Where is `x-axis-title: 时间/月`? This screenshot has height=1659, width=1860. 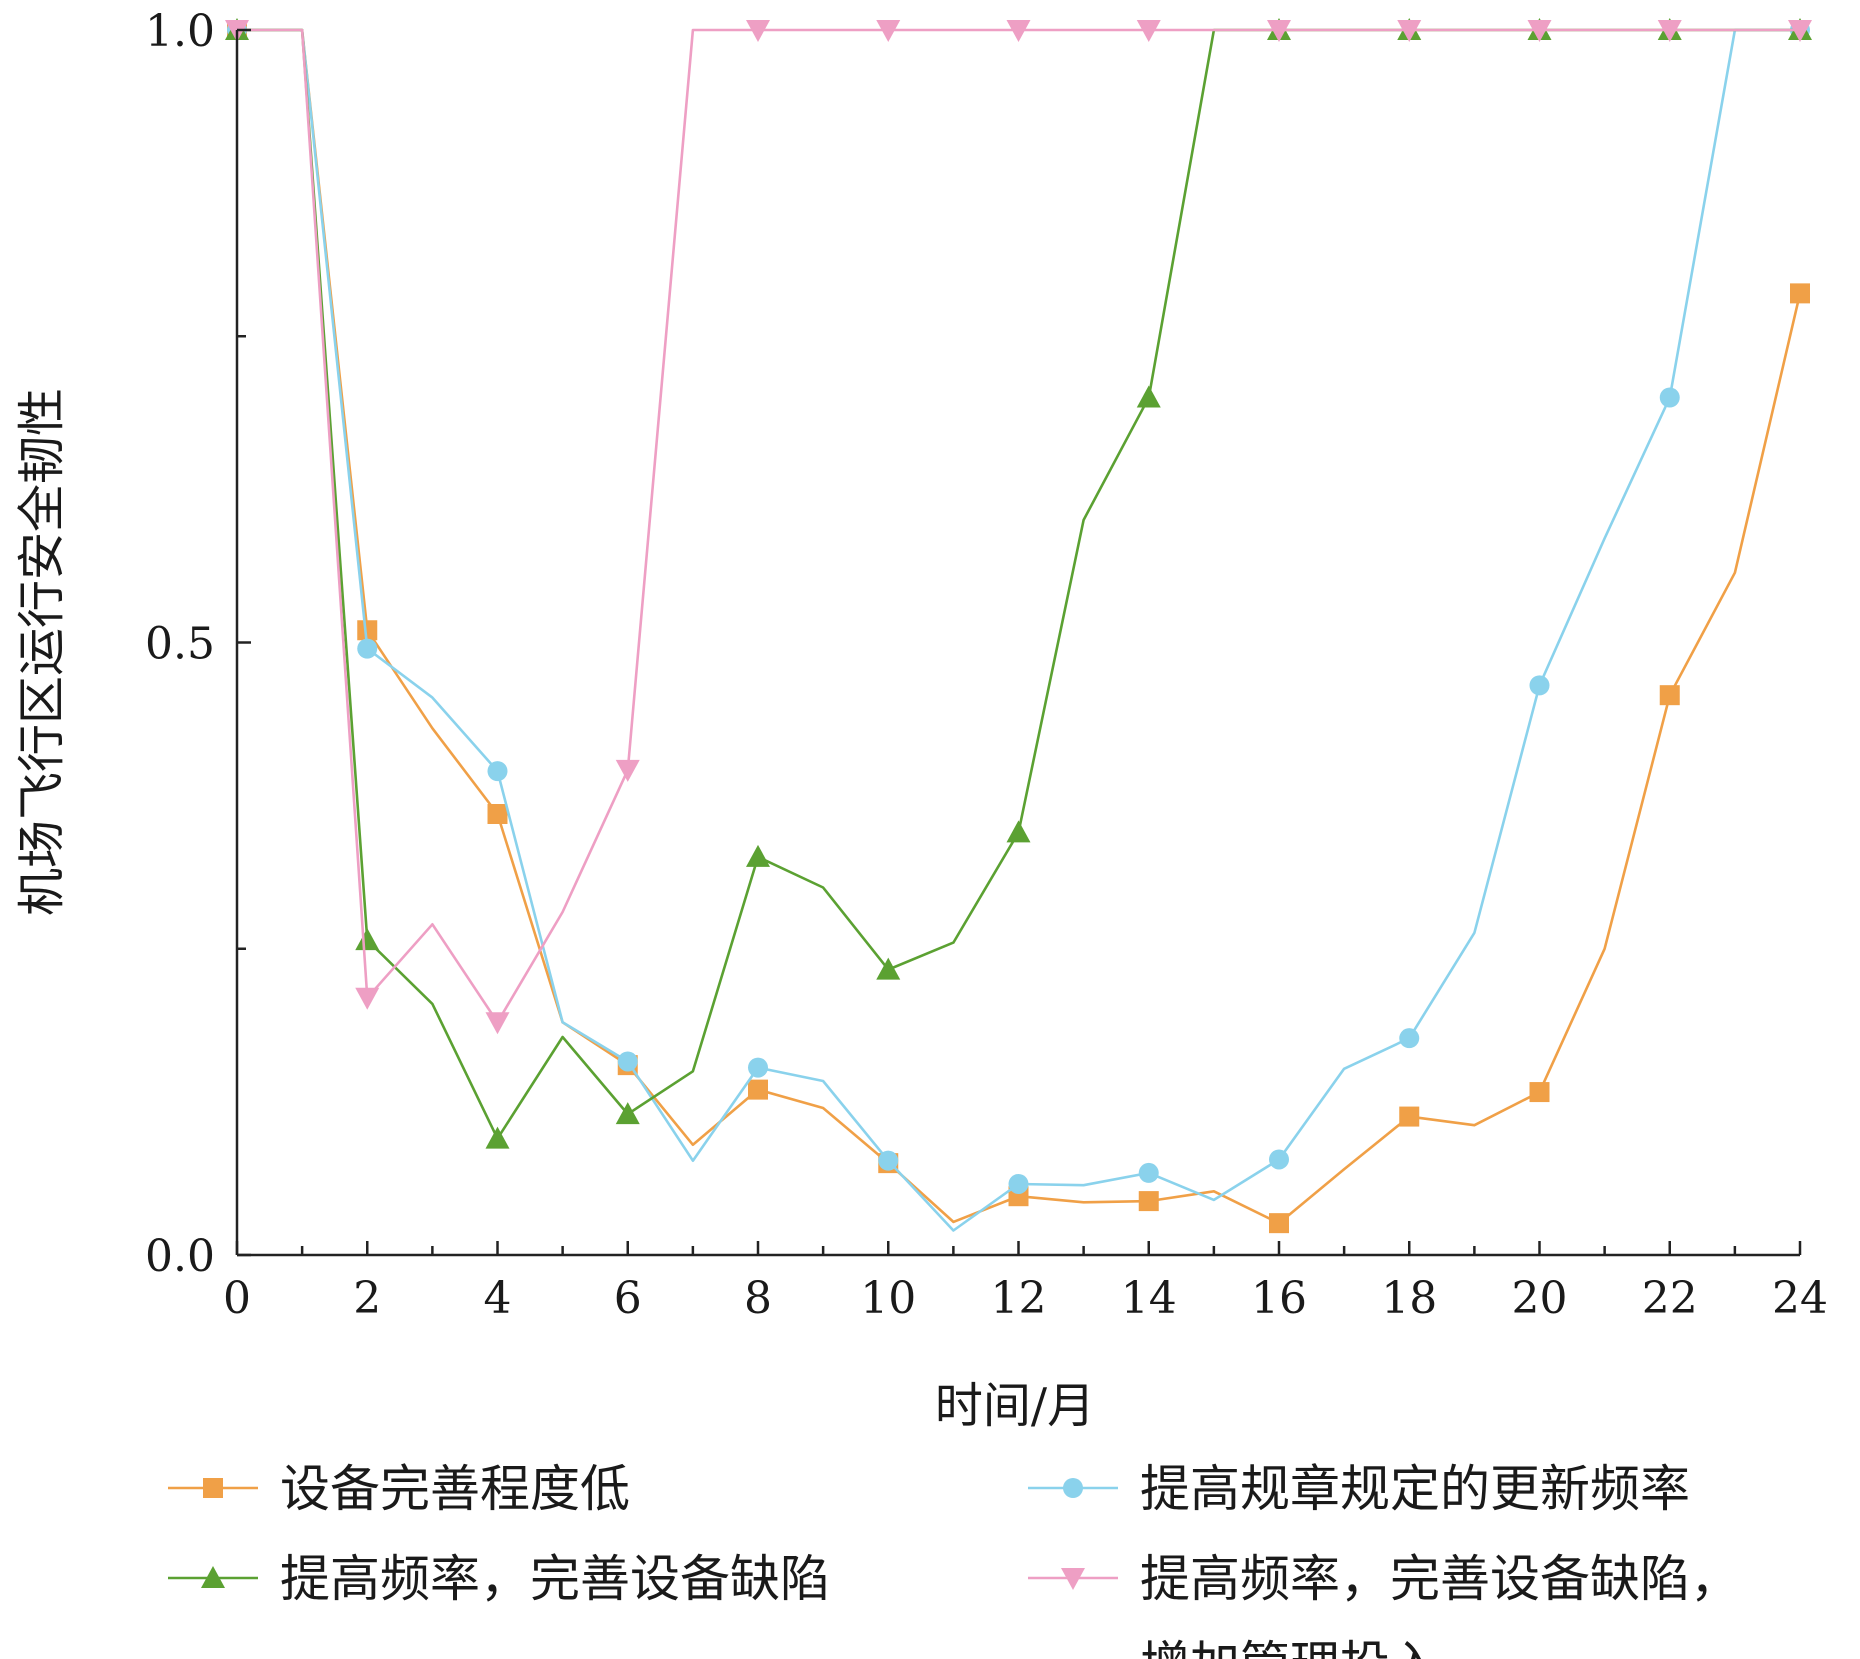
x-axis-title: 时间/月 is located at coordinates (1015, 1406).